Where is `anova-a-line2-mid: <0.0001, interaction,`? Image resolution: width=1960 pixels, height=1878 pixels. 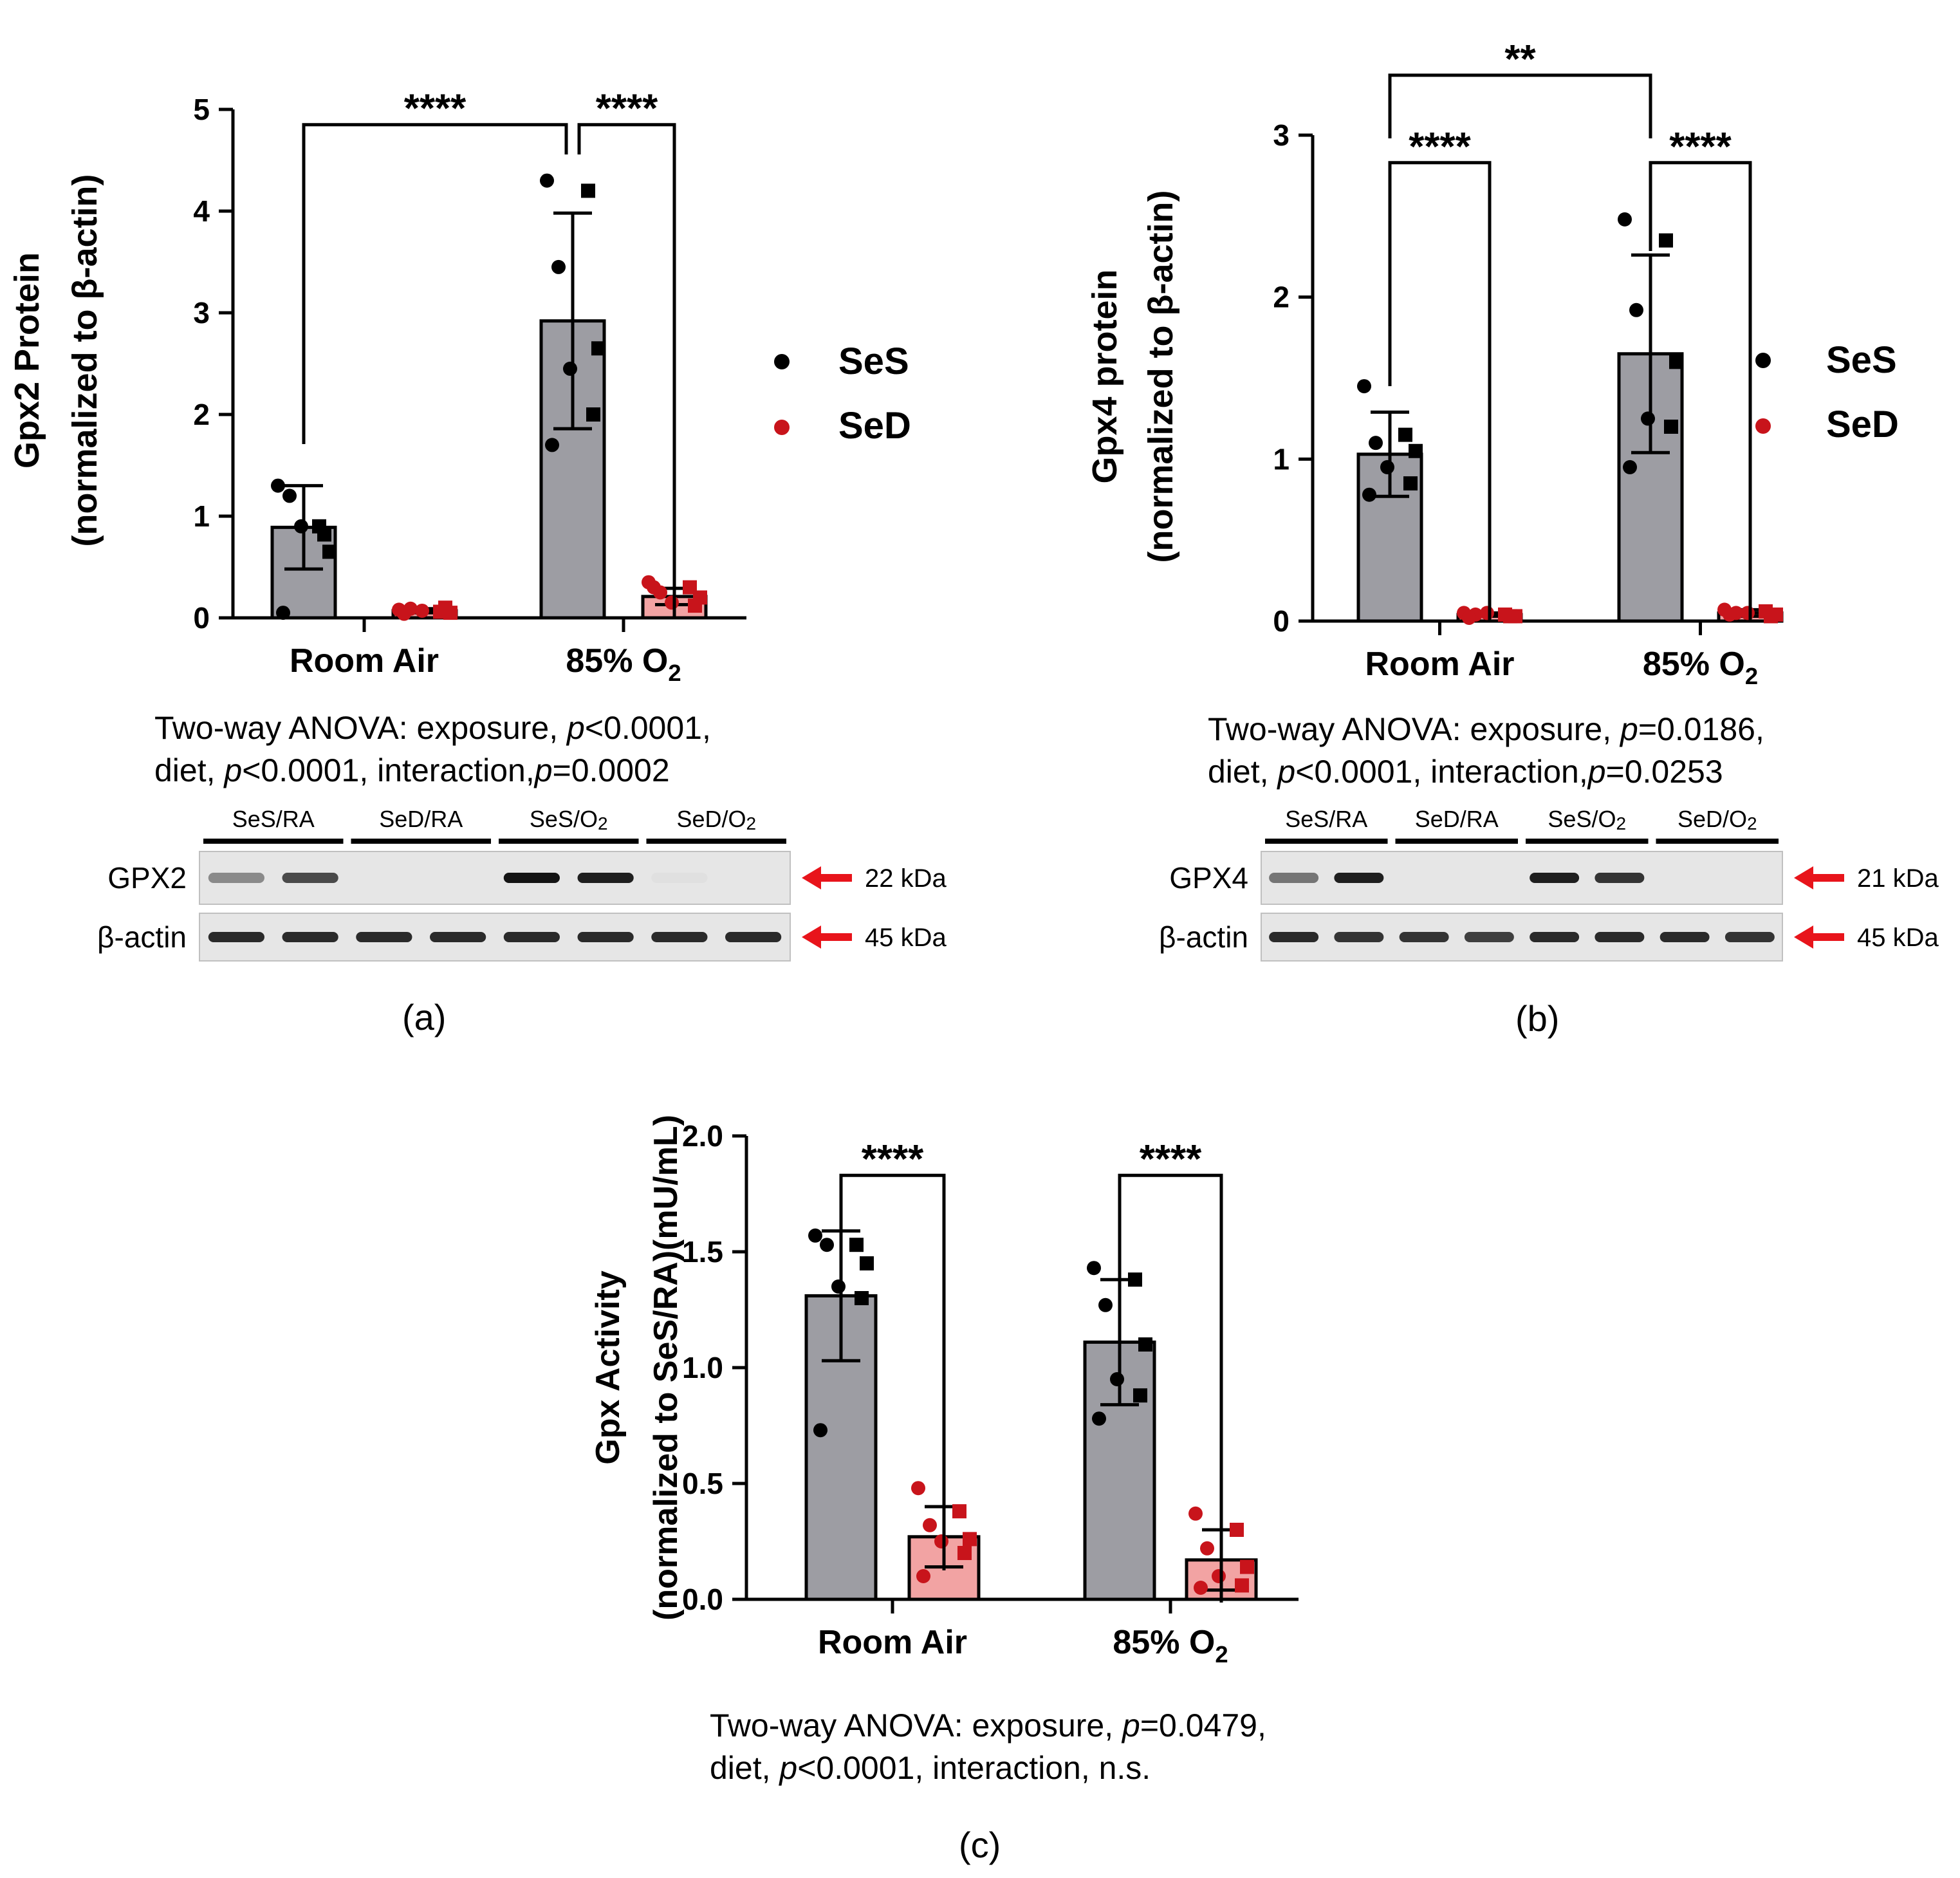
anova-a-line2-mid: <0.0001, interaction, is located at coordinates (389, 770).